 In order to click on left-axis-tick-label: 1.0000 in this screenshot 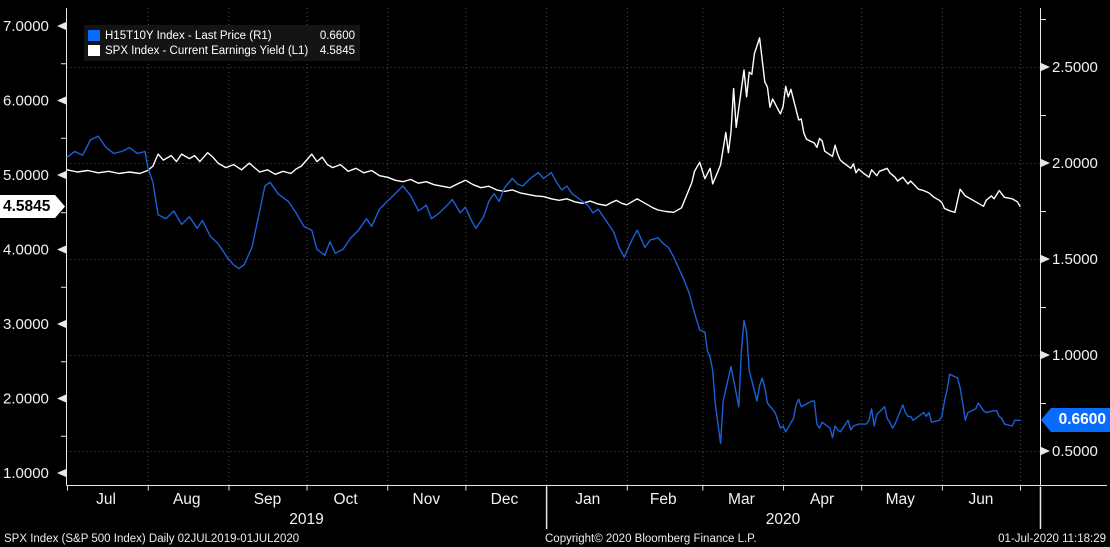, I will do `click(26, 473)`.